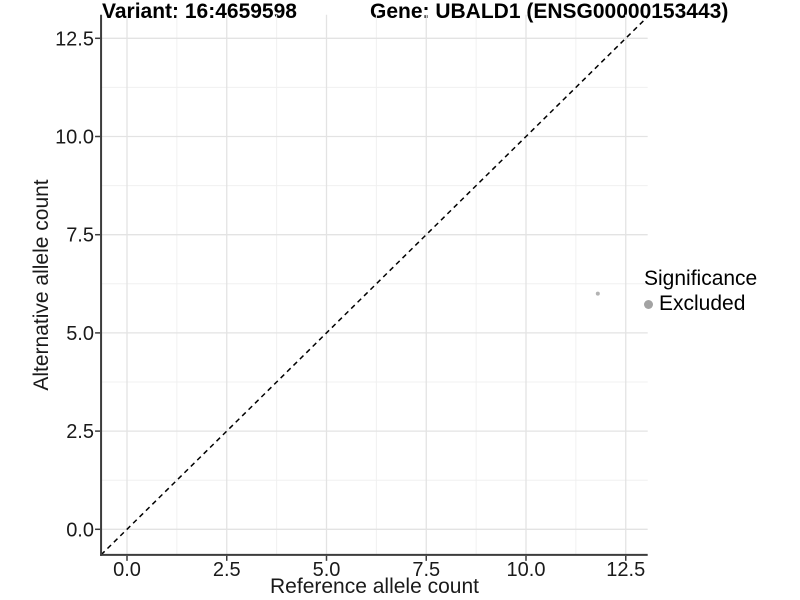  I want to click on x-tick-label: 12.5, so click(625, 570).